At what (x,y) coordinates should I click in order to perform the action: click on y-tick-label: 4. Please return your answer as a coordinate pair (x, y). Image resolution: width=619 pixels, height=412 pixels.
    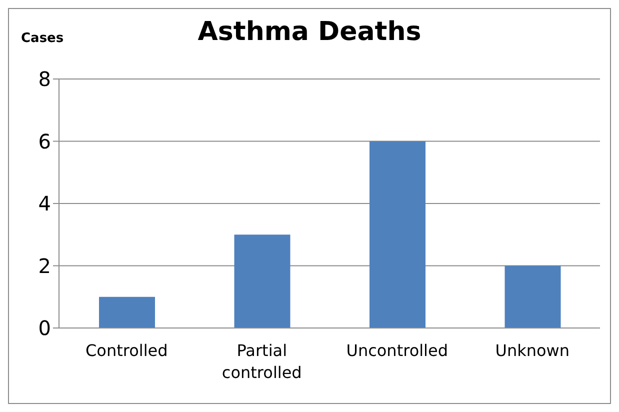
    Looking at the image, I should click on (44, 204).